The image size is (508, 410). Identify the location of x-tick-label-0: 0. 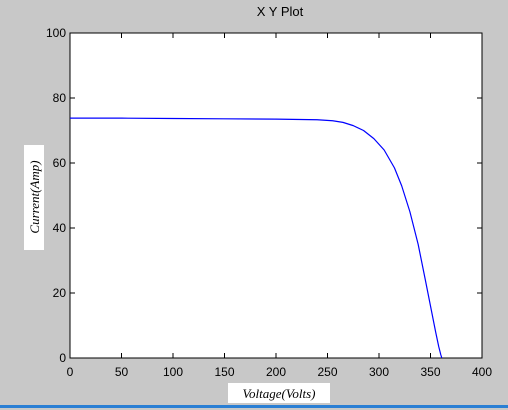
(70, 372).